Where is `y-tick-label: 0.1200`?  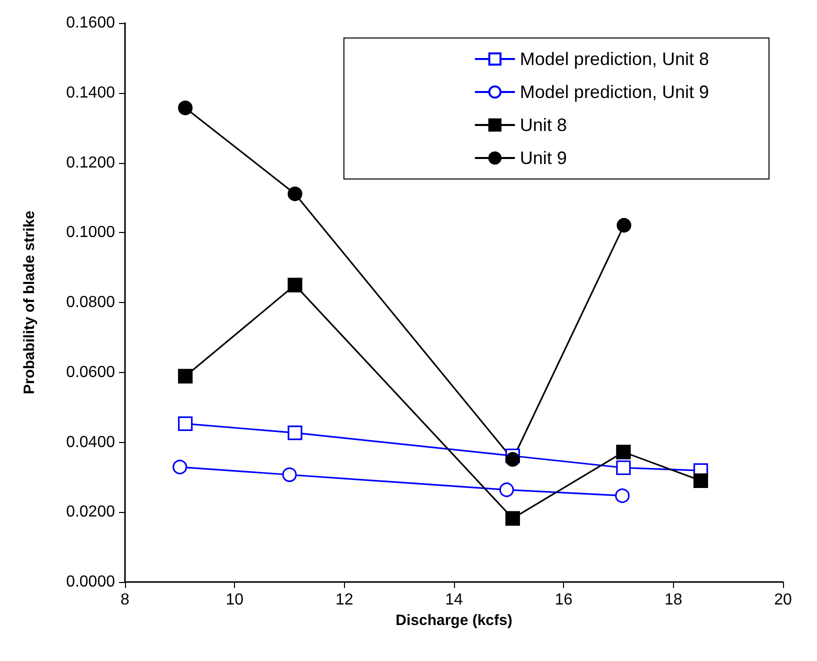
y-tick-label: 0.1200 is located at coordinates (91, 163).